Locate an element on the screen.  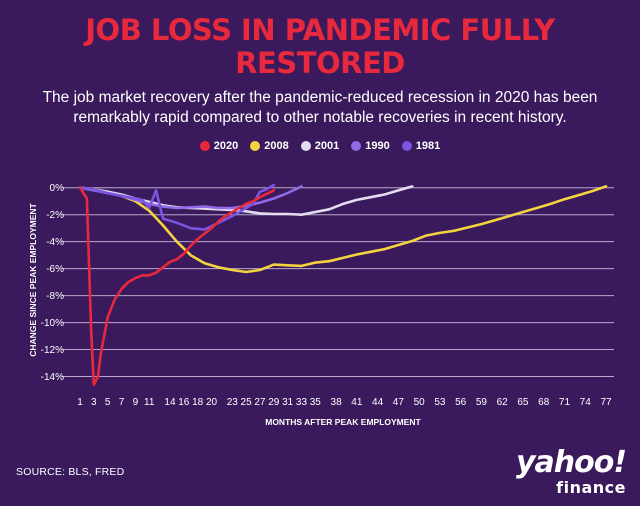
x-axis-label: MONTHS AFTER PEAK EMPLOYMENT is located at coordinates (343, 422).